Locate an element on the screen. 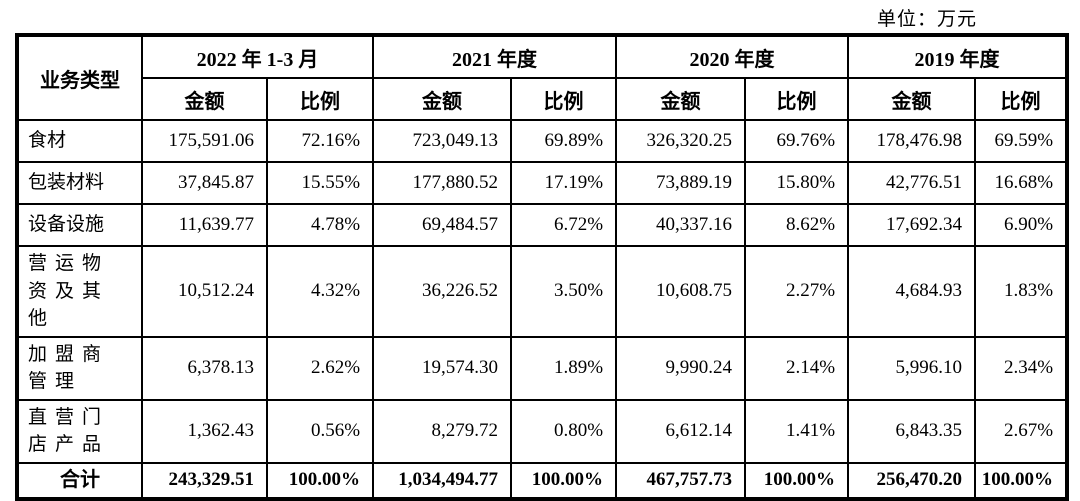 This screenshot has height=501, width=1080. row-label-cell: 设备设施 is located at coordinates (79, 225).